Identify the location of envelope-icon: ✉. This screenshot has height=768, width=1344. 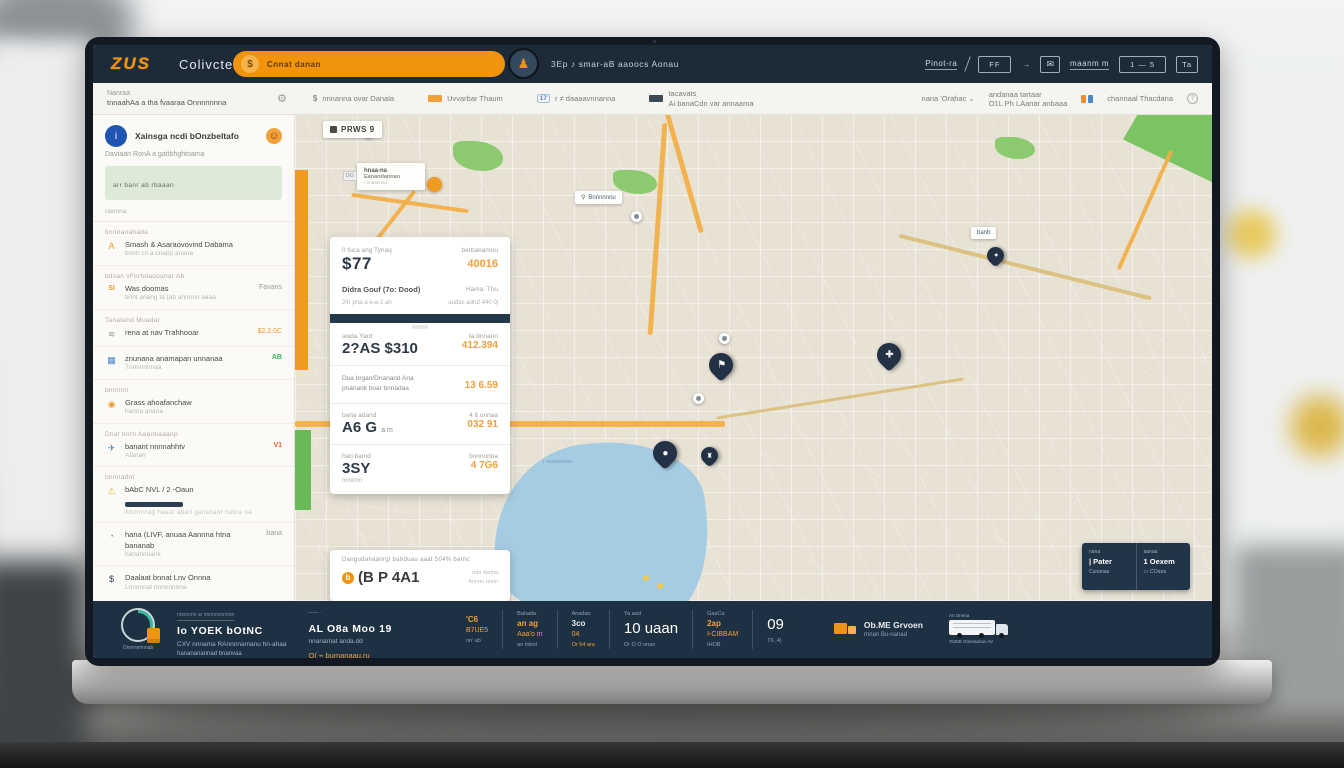
(1050, 63).